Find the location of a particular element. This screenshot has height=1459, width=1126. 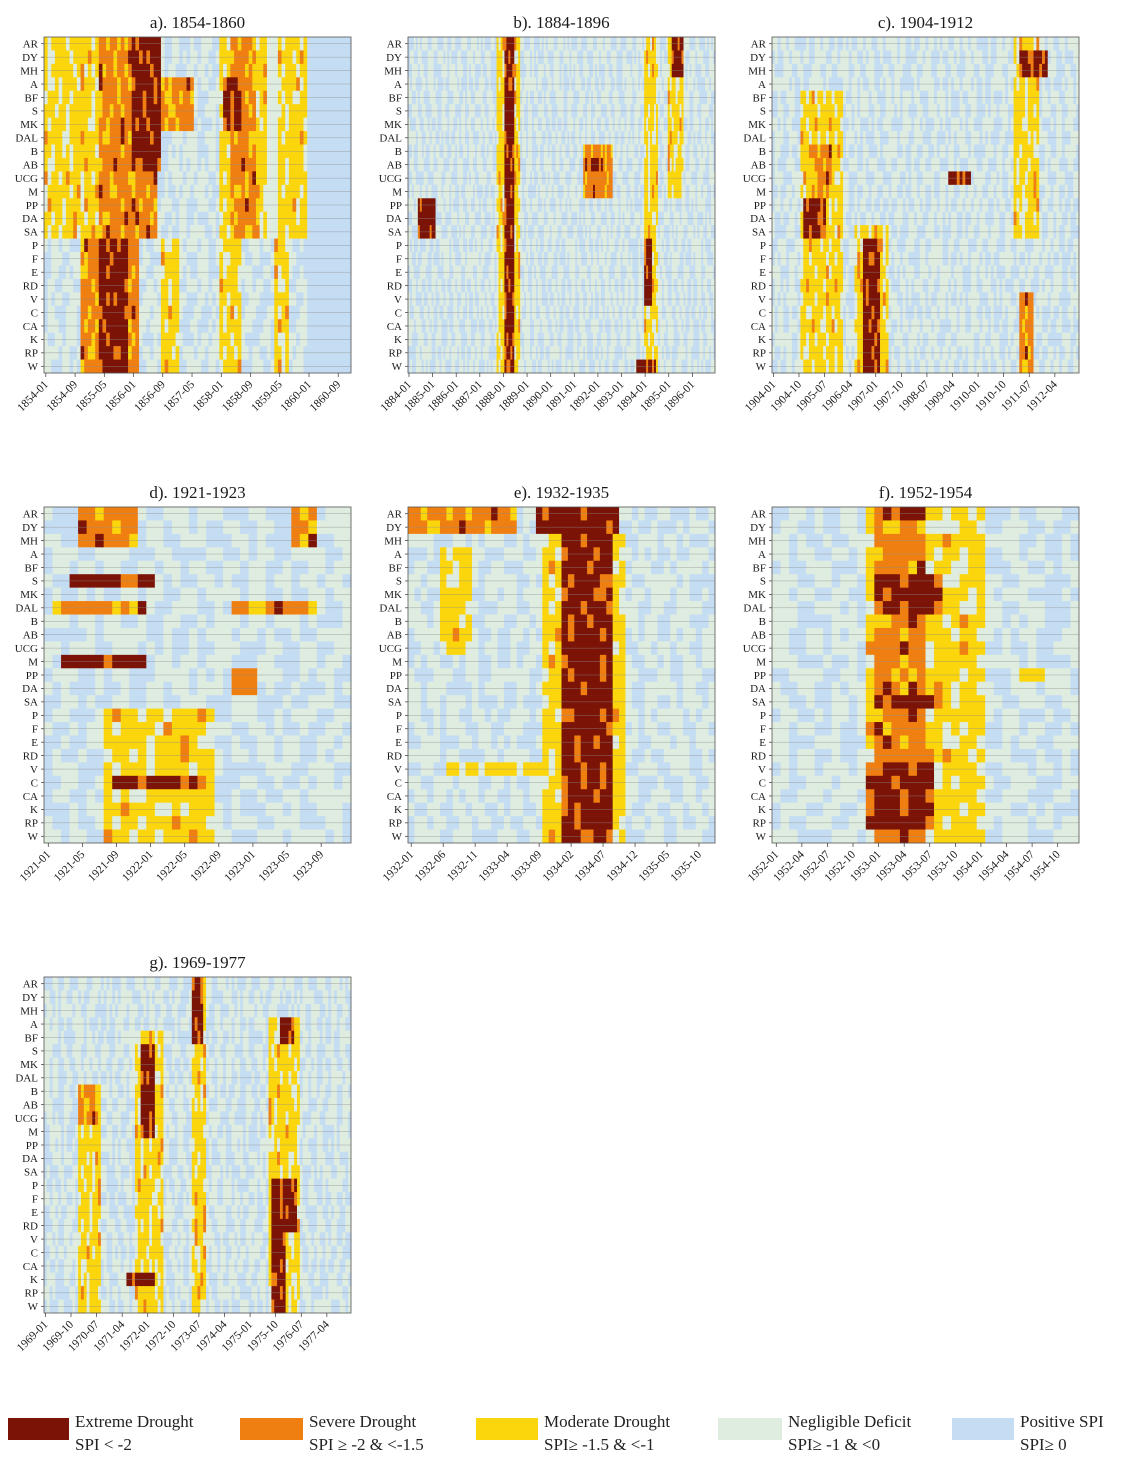

panel-title: b). 1884-1896 is located at coordinates (561, 22).